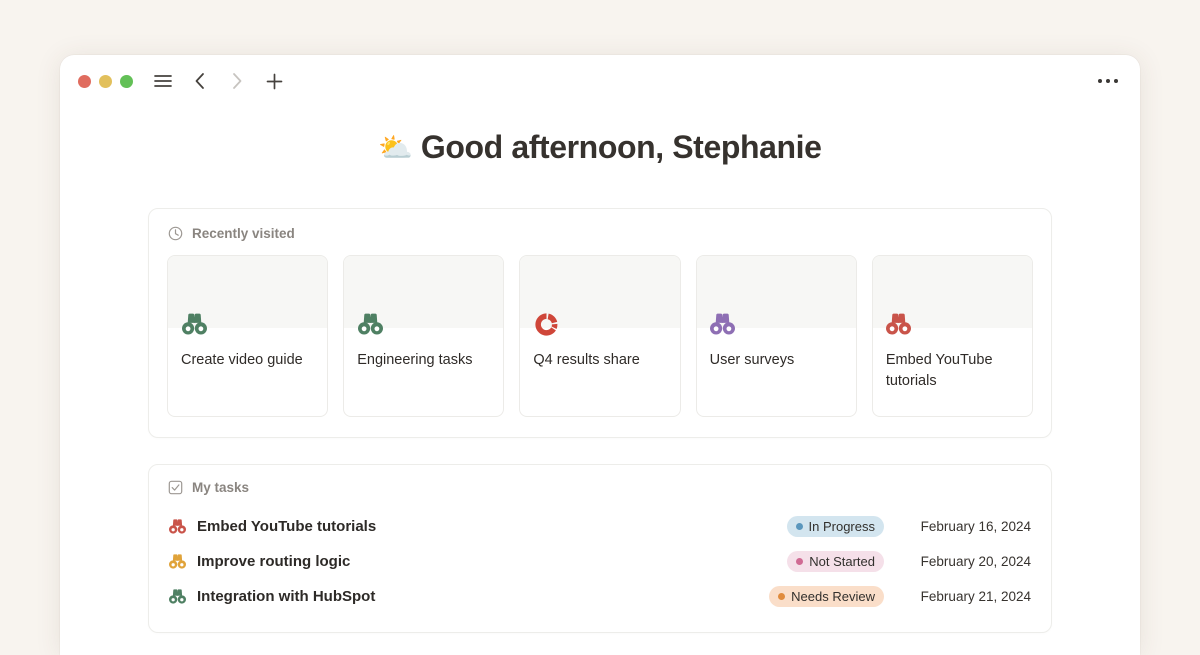  I want to click on recent-card: Q4 results share, so click(600, 336).